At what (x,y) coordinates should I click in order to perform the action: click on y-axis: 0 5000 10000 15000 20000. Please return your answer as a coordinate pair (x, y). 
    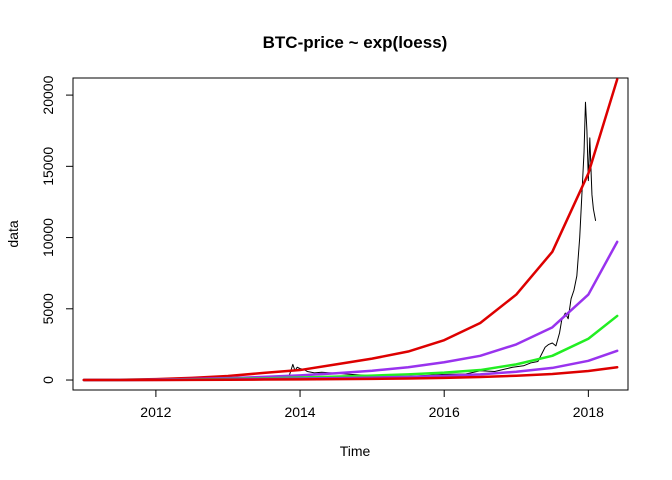
    Looking at the image, I should click on (56, 229).